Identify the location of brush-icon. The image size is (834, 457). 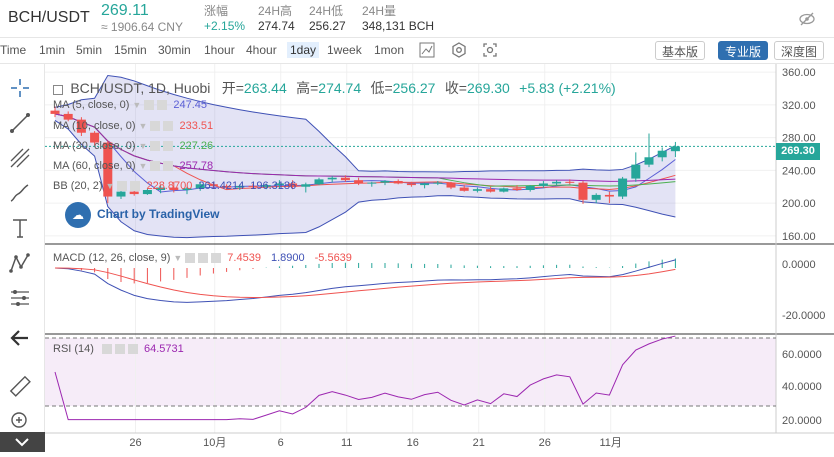
(20, 193).